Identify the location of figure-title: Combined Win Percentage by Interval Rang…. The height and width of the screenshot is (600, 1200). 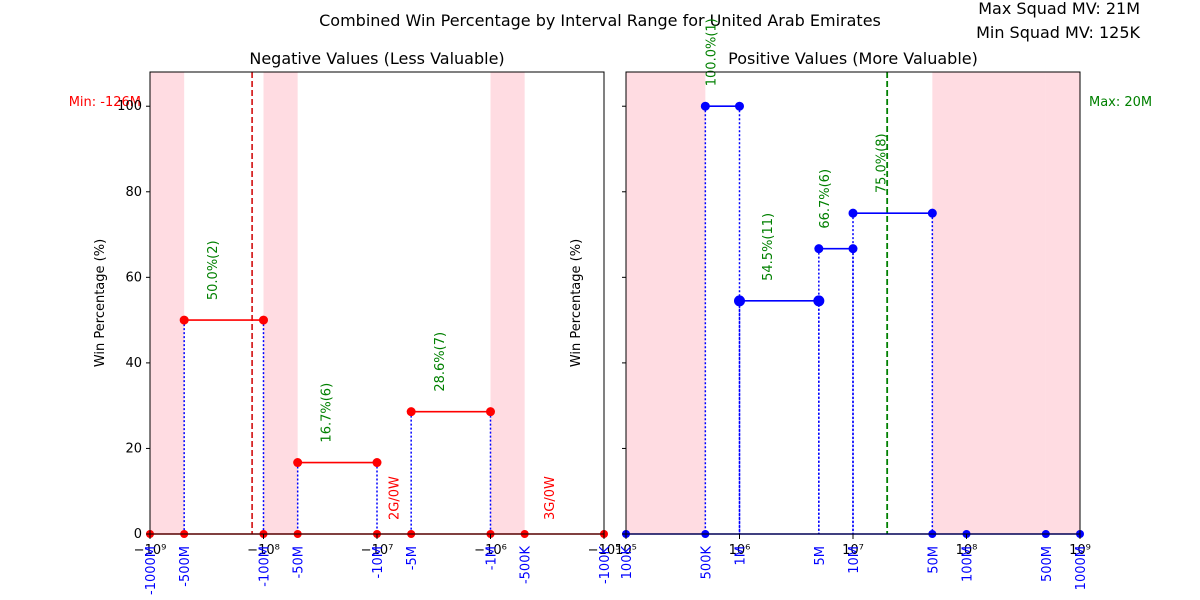
(600, 20).